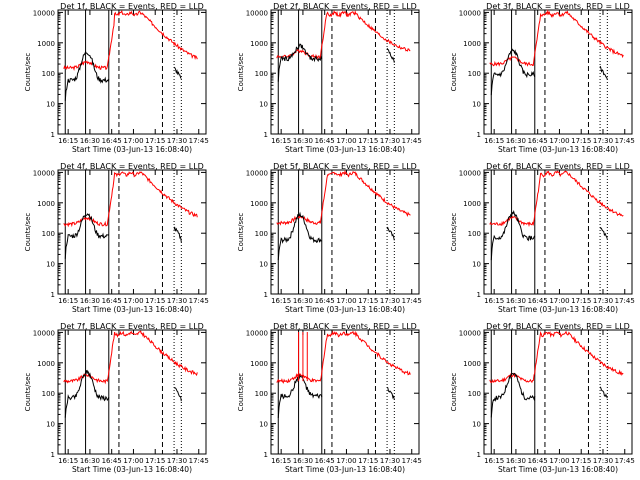  I want to click on panel-title: Det 5f, BLACK = Events, RED = LLD, so click(345, 166).